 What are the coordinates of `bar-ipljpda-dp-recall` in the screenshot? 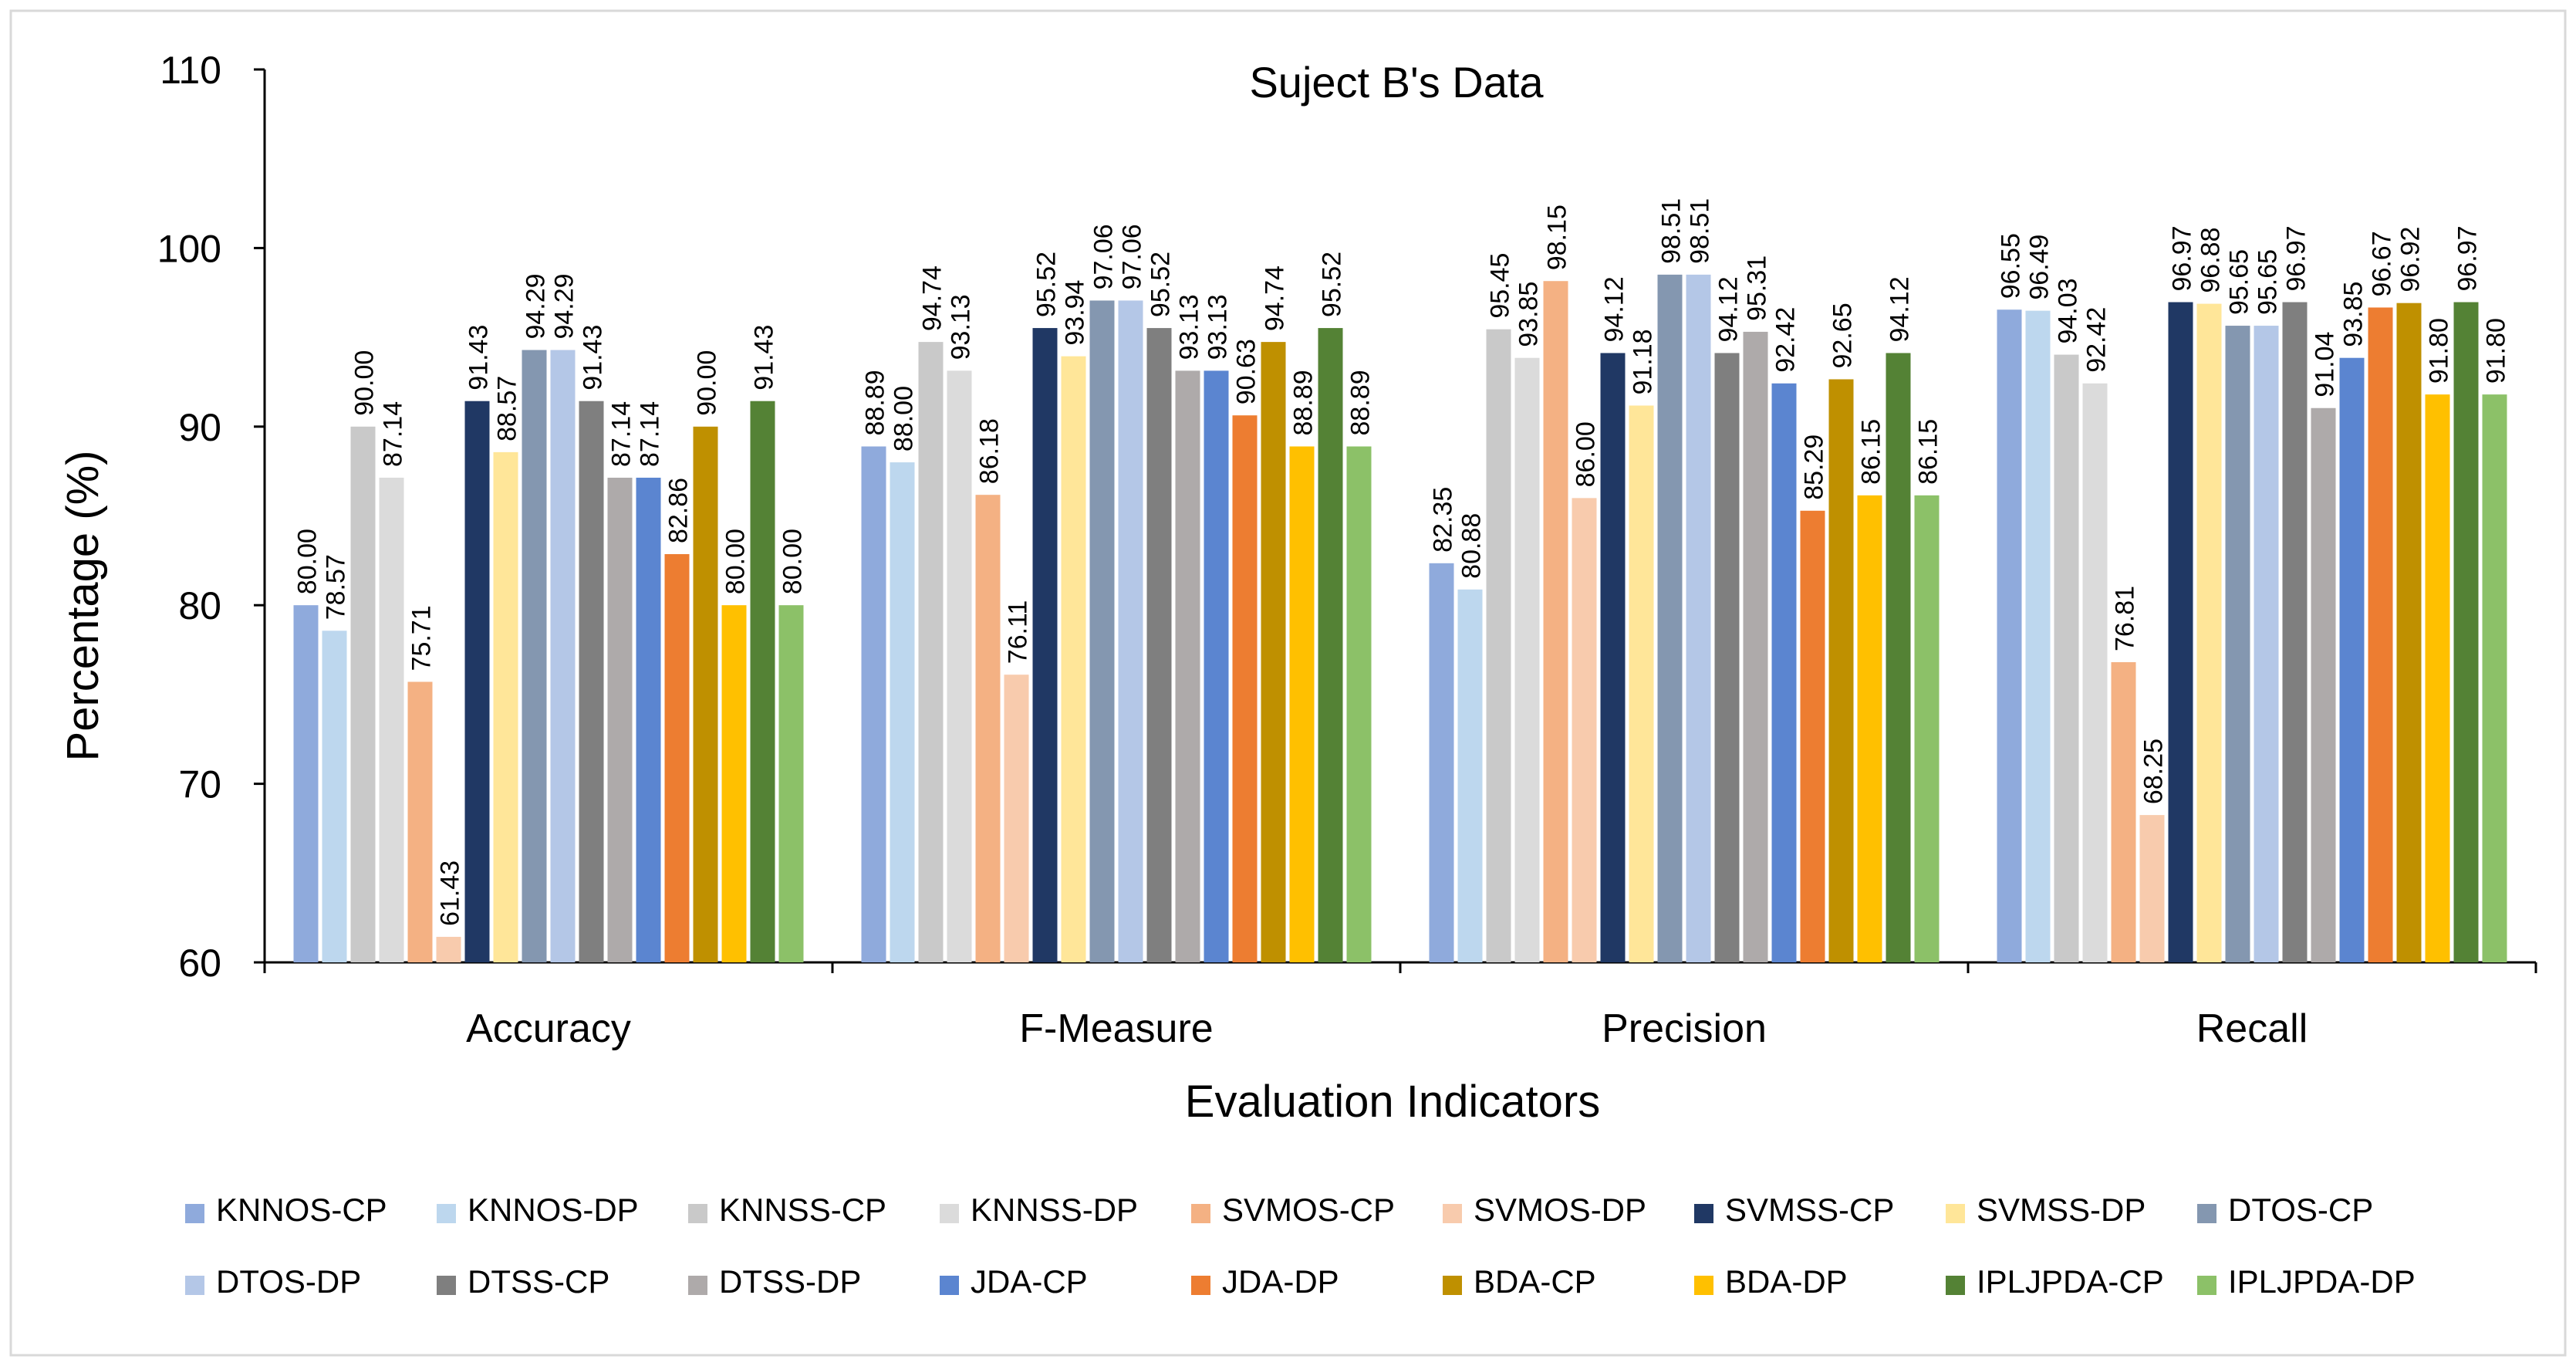 It's located at (2494, 678).